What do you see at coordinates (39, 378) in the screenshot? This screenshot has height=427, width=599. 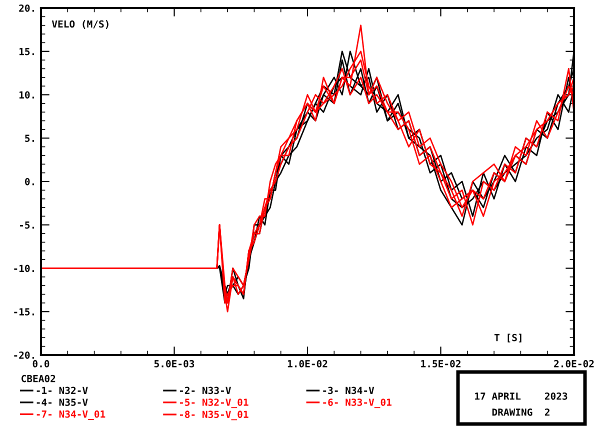 I see `legend-title: CBEA02` at bounding box center [39, 378].